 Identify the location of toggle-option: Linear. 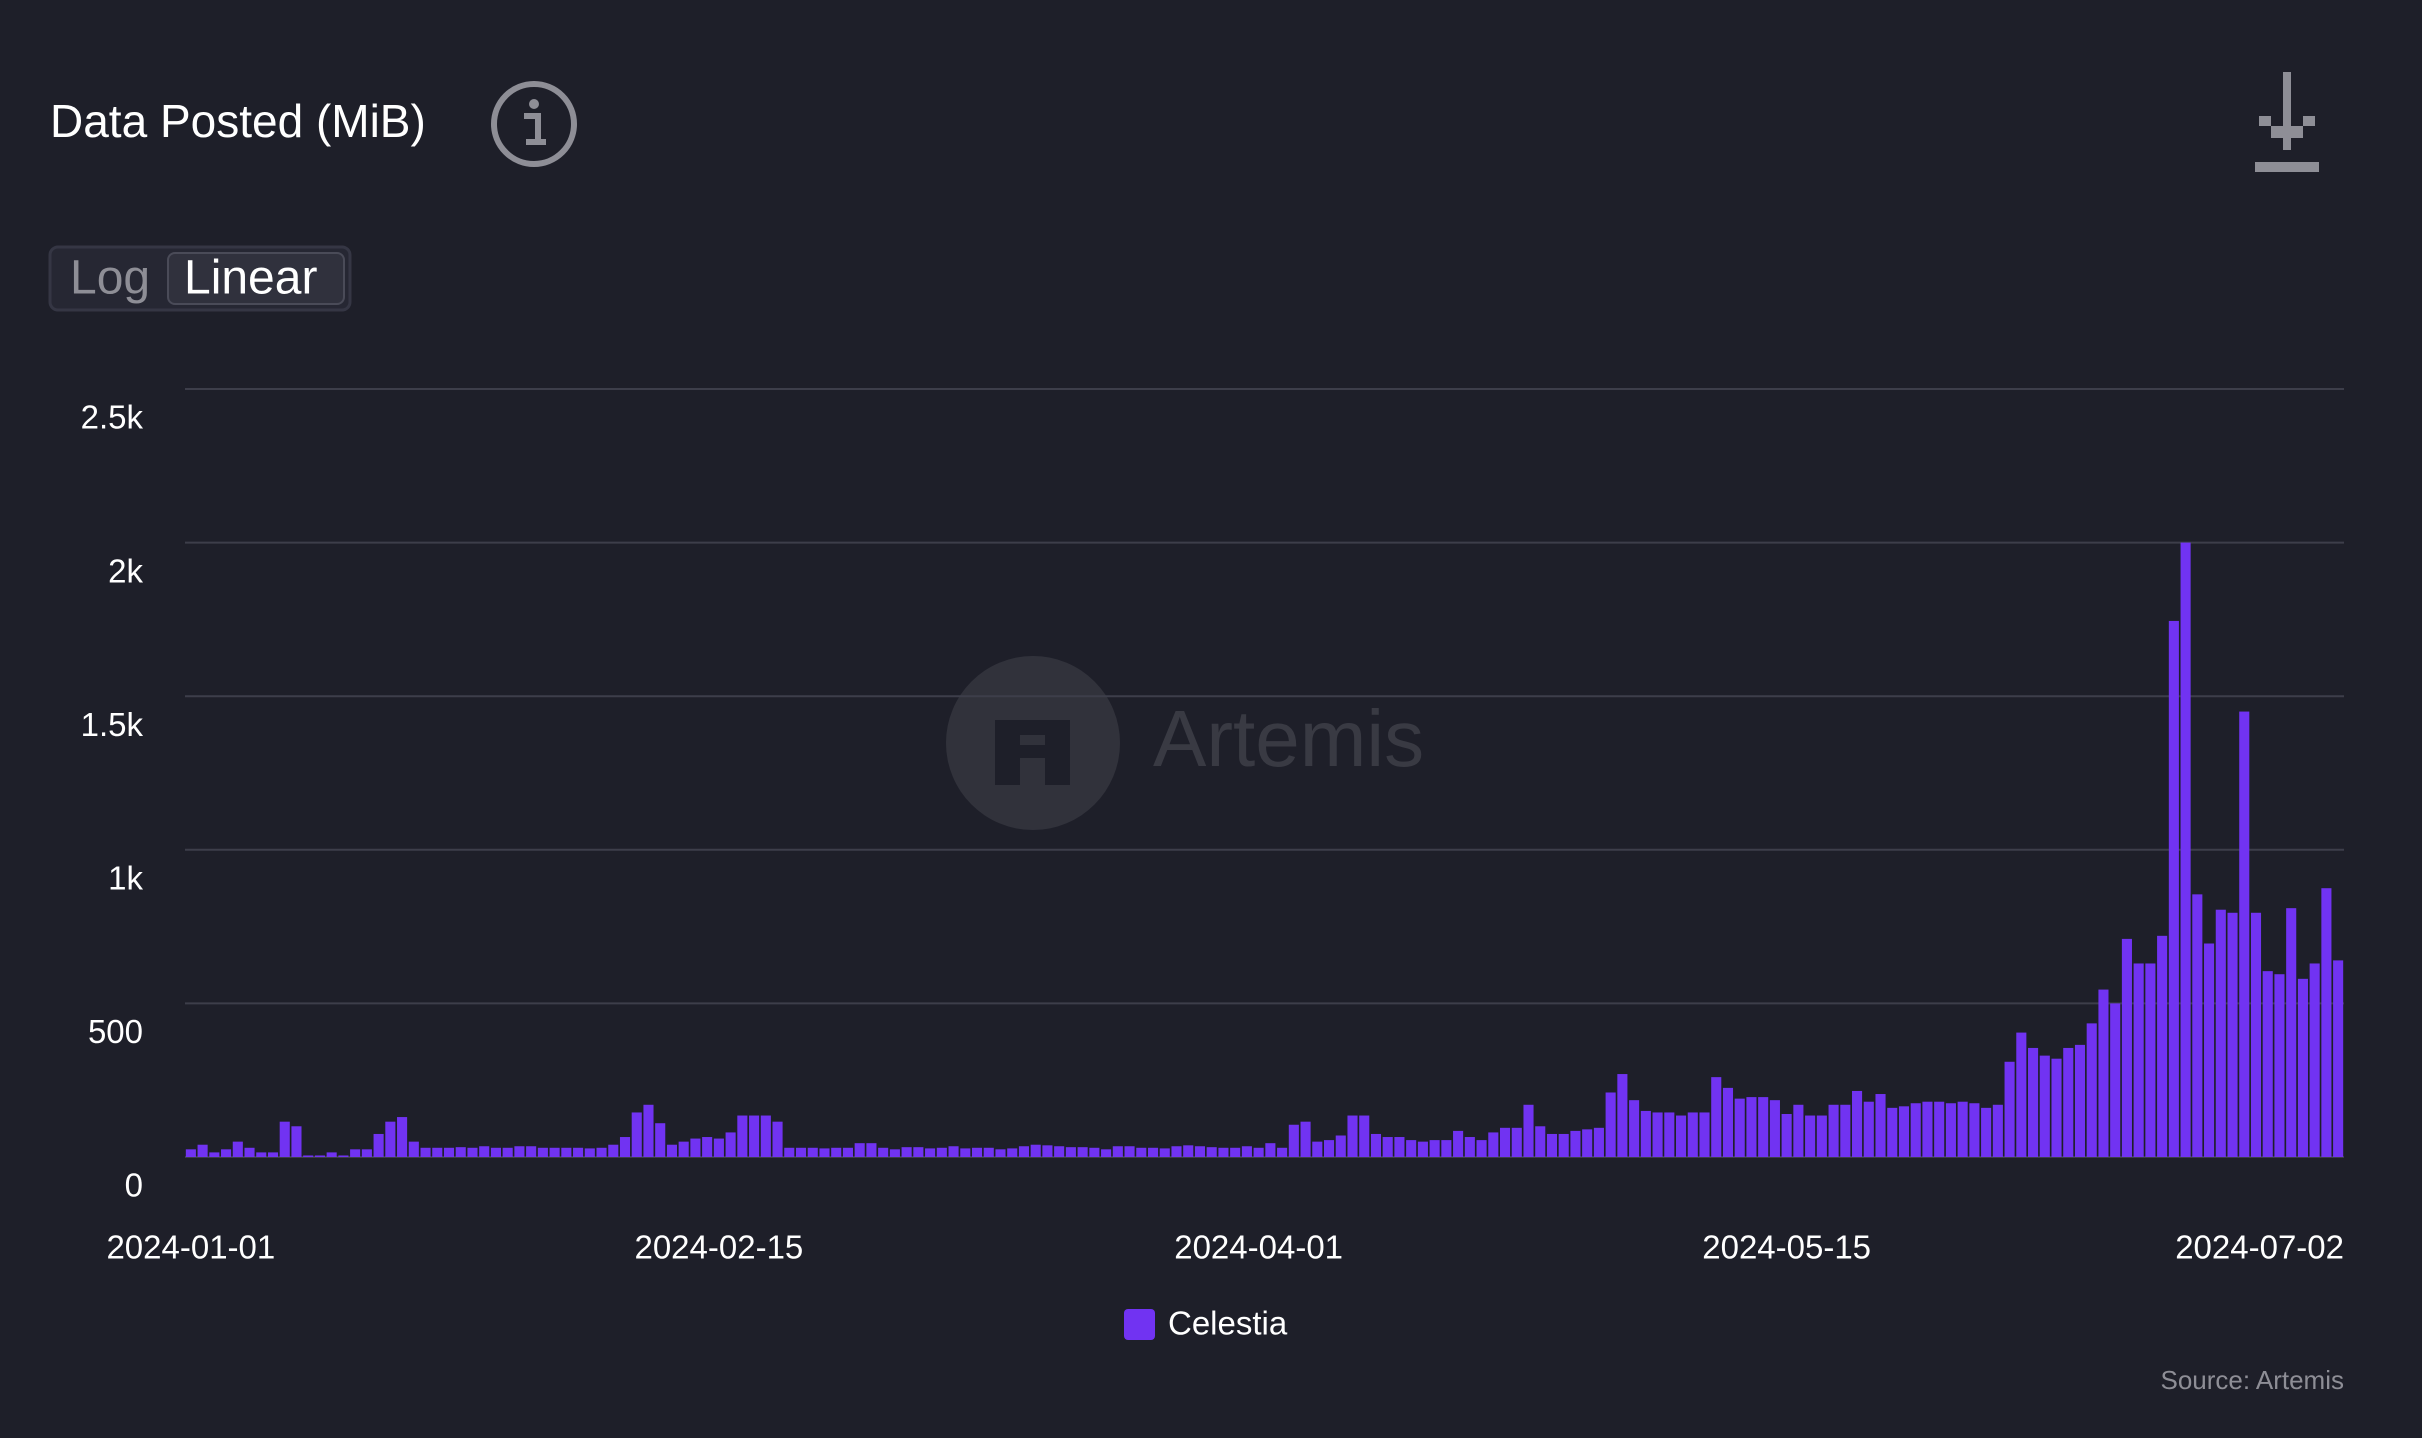
(250, 278).